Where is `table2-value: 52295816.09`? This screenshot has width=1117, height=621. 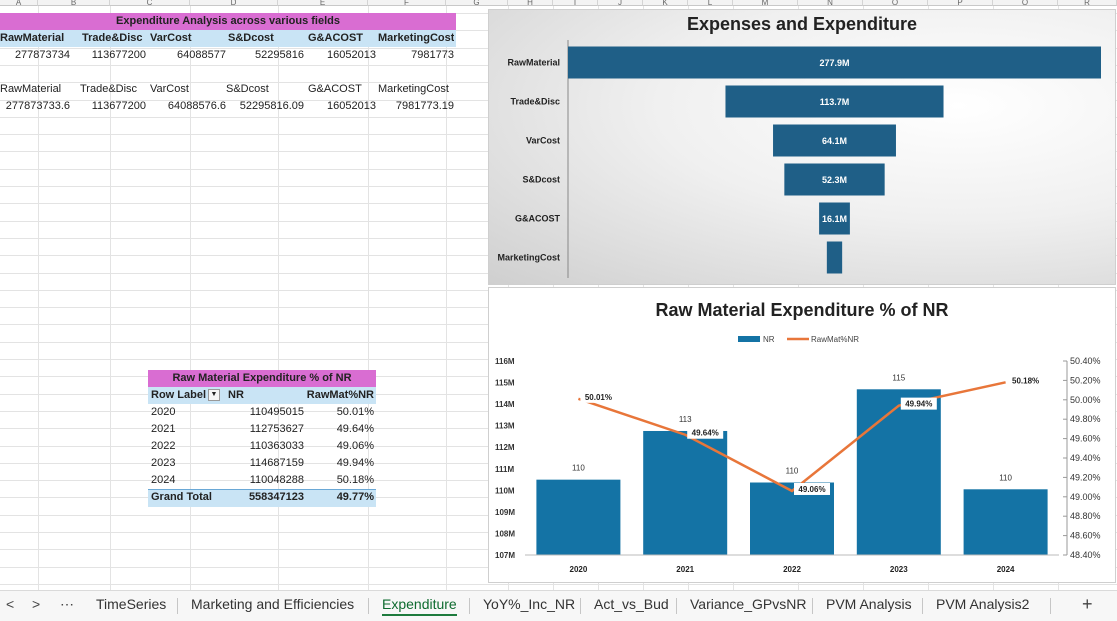 table2-value: 52295816.09 is located at coordinates (271, 106).